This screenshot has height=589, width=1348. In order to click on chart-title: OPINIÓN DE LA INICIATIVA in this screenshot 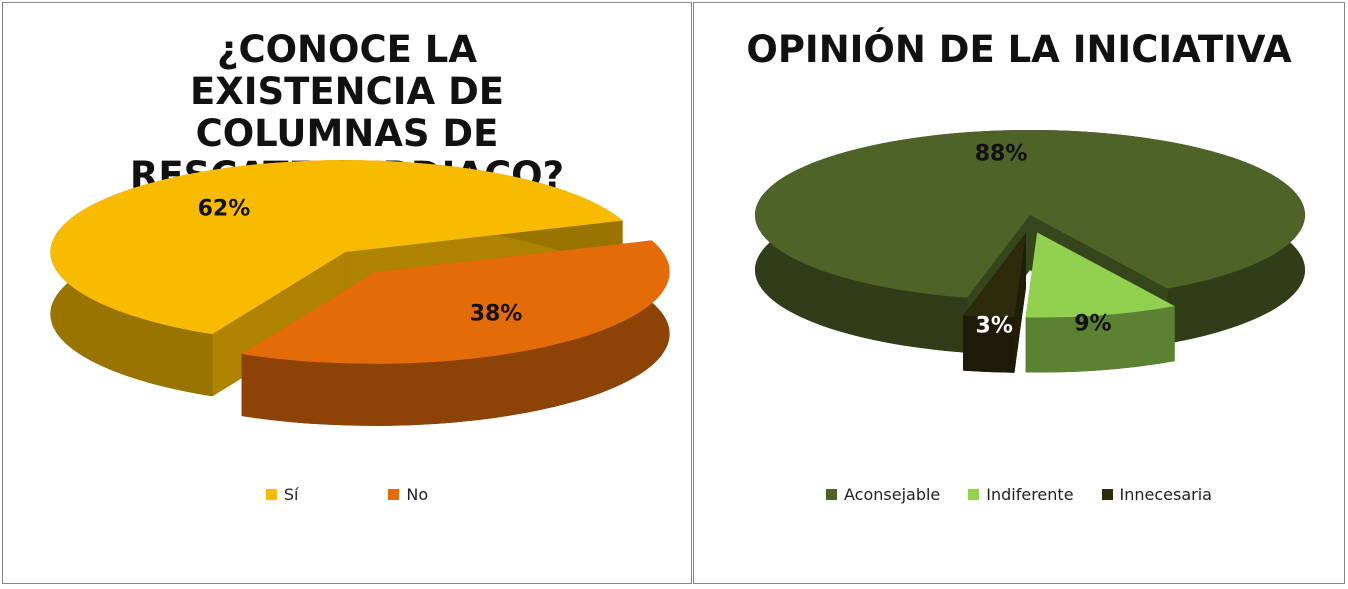, I will do `click(1019, 49)`.